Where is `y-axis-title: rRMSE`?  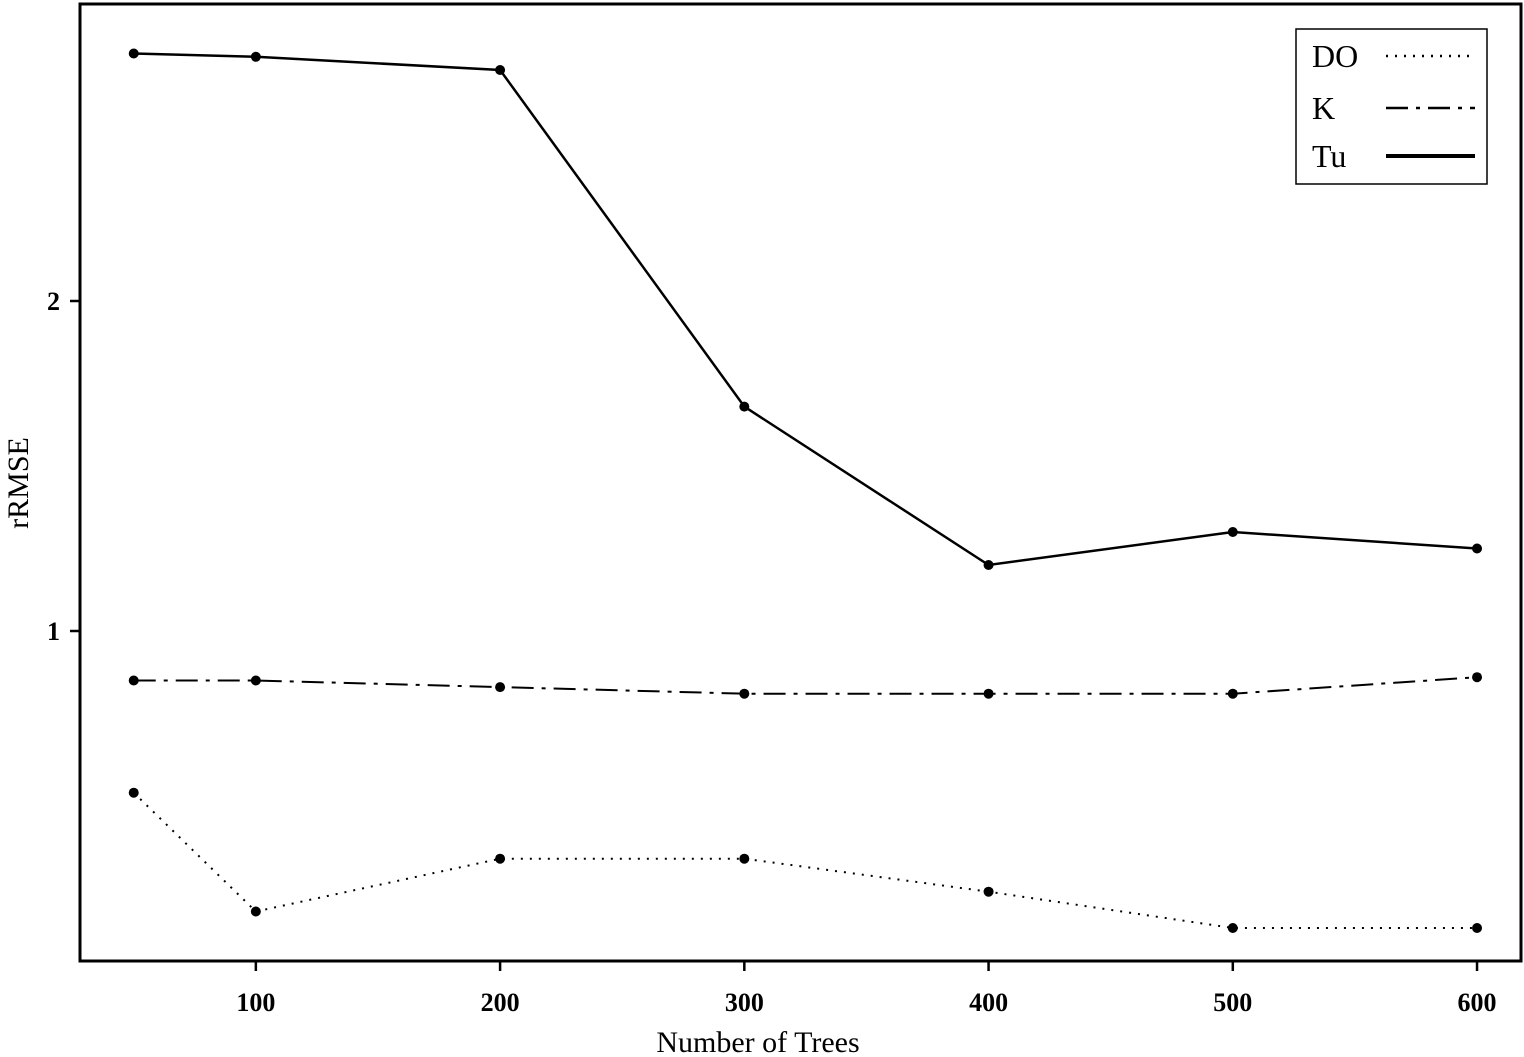 y-axis-title: rRMSE is located at coordinates (18, 483).